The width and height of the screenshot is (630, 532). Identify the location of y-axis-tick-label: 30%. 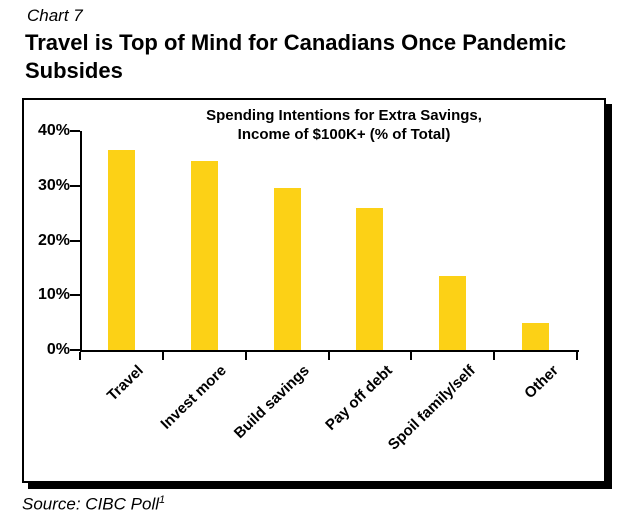
(53, 185).